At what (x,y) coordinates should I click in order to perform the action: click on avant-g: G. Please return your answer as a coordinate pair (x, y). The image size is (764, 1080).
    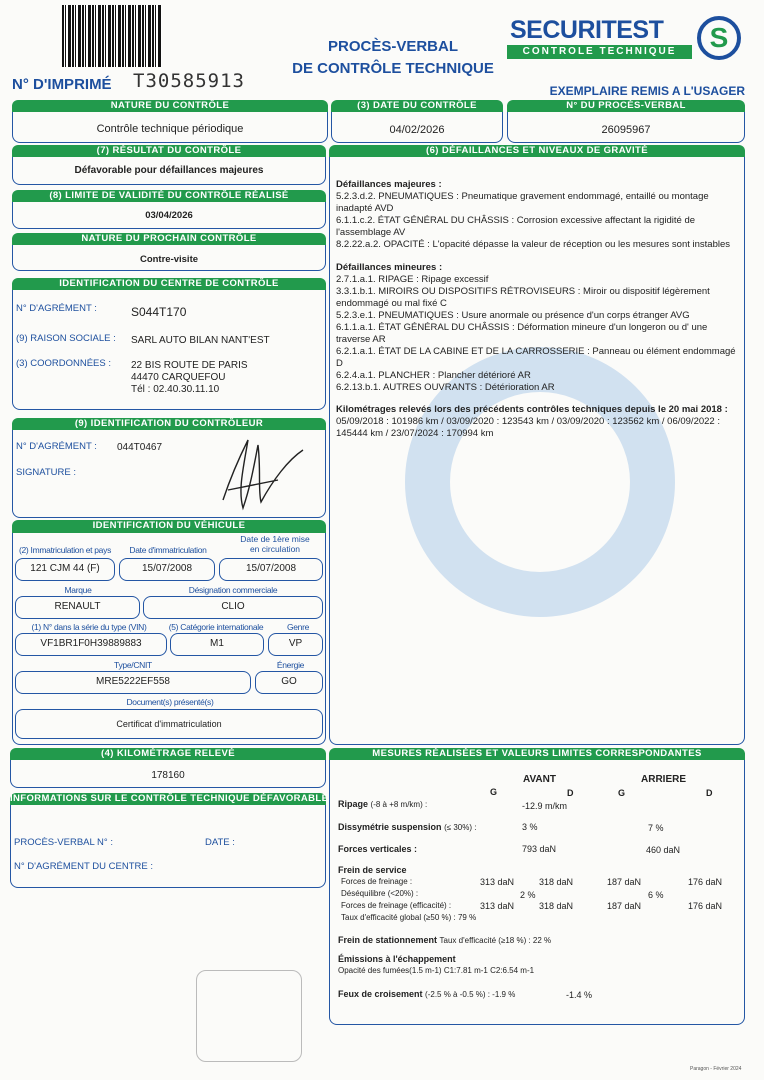
    Looking at the image, I should click on (494, 792).